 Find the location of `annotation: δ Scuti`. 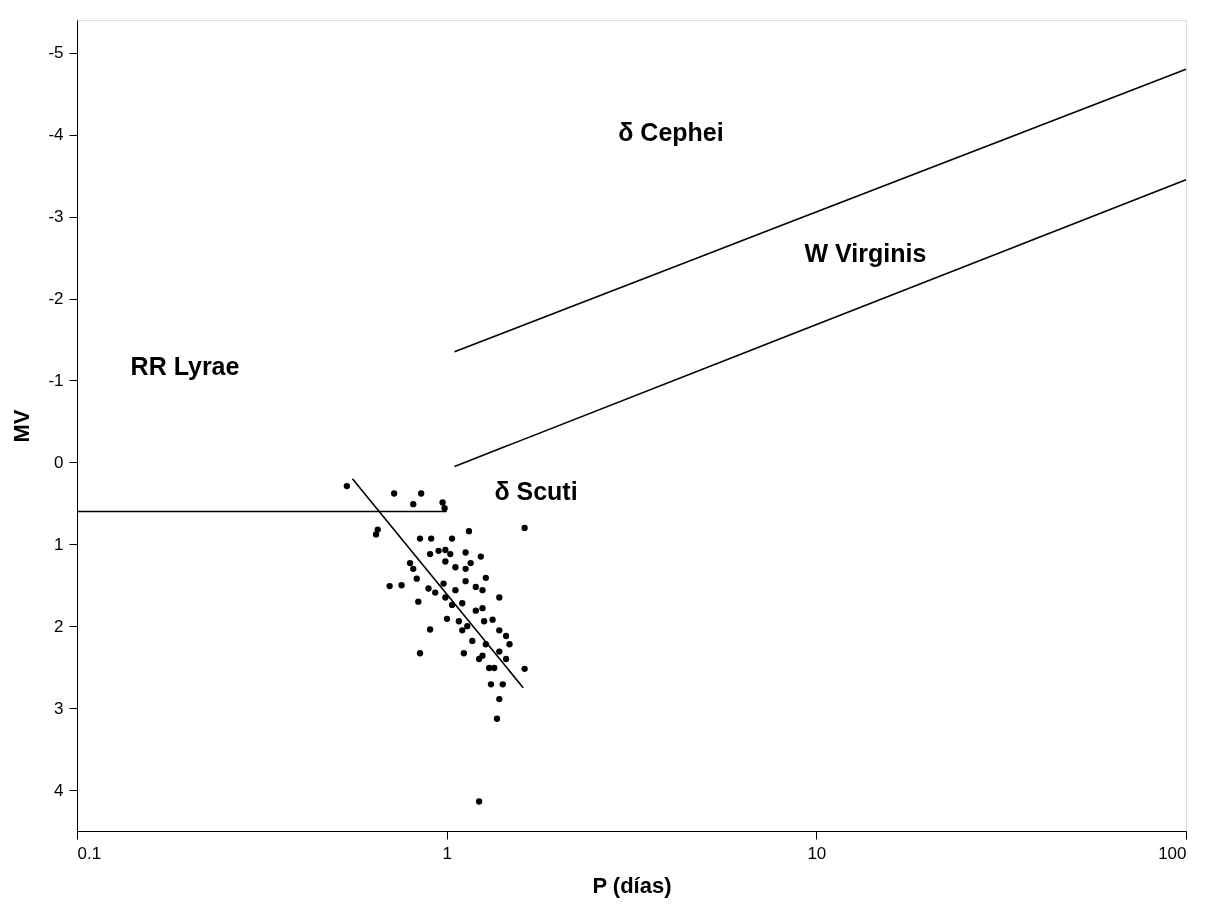

annotation: δ Scuti is located at coordinates (536, 490).